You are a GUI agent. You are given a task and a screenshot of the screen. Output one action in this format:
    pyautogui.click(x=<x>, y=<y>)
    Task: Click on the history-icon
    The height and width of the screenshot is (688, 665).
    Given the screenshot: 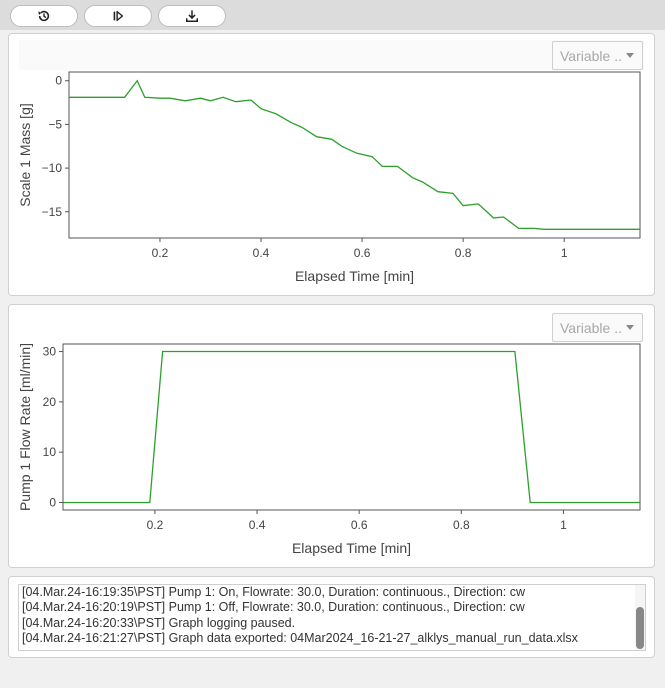 What is the action you would take?
    pyautogui.click(x=44, y=16)
    